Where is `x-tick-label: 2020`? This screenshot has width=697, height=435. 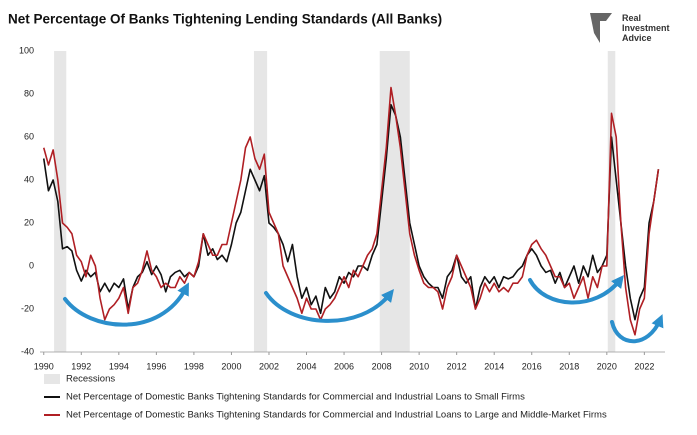
x-tick-label: 2020 is located at coordinates (607, 366).